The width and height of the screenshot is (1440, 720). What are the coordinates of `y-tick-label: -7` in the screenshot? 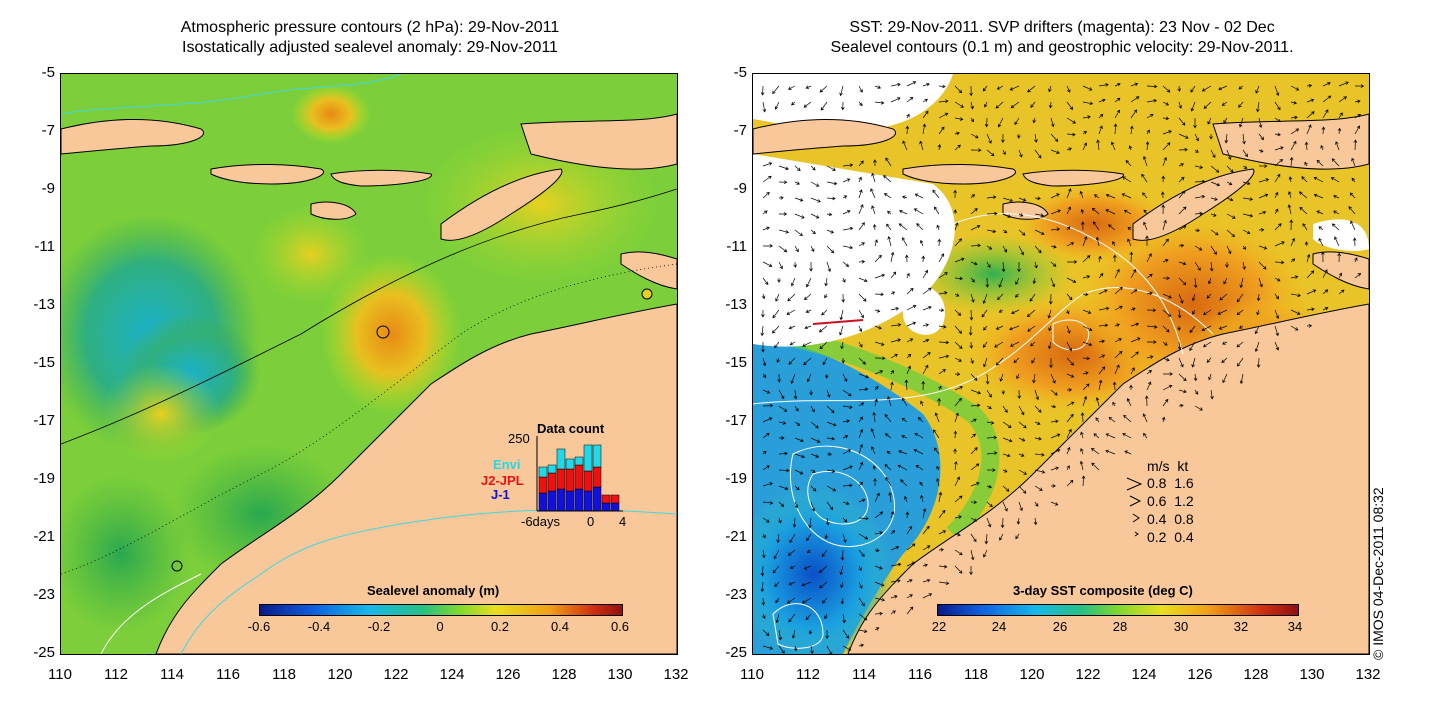 It's located at (48, 130).